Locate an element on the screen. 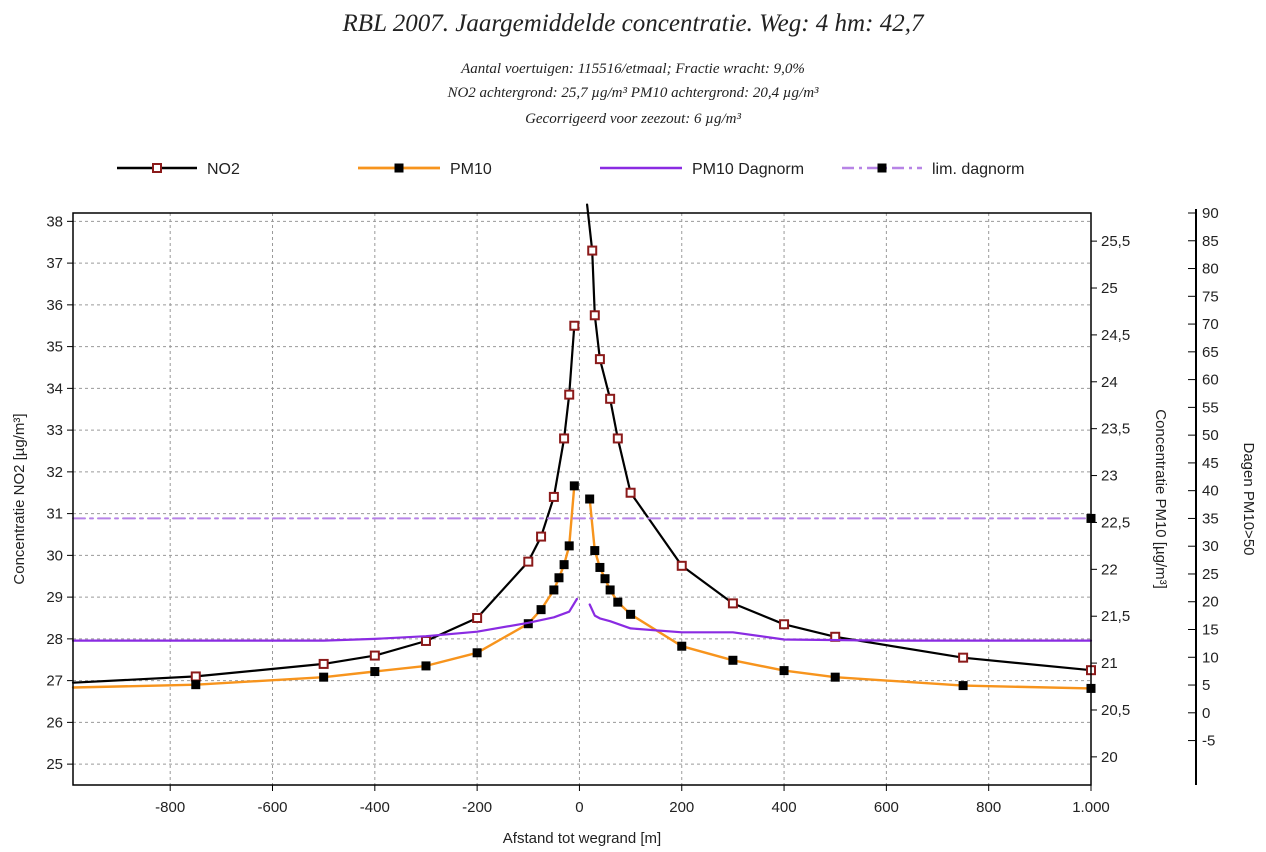 The height and width of the screenshot is (852, 1266). x-tick-label: 0 is located at coordinates (579, 807).